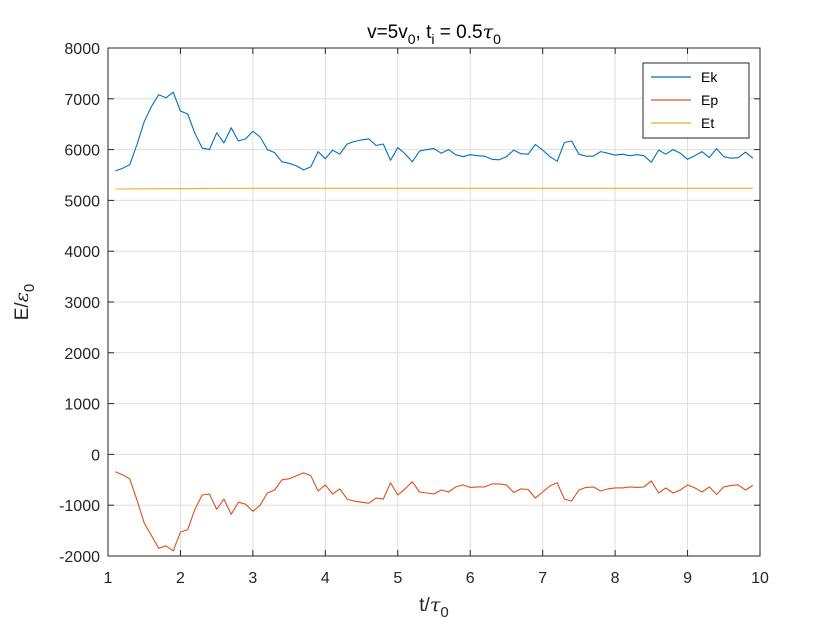  I want to click on x-tick-label: 4, so click(325, 578).